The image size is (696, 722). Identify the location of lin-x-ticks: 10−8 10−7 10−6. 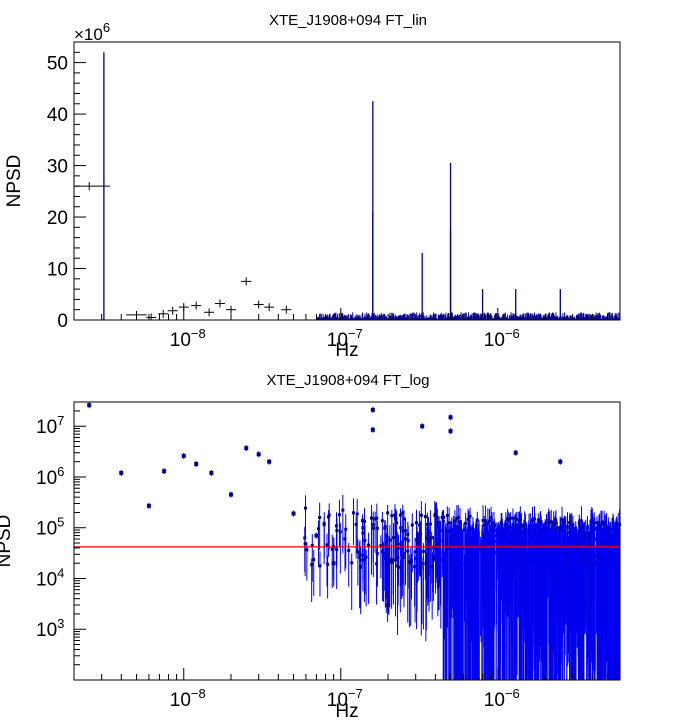
(347, 329).